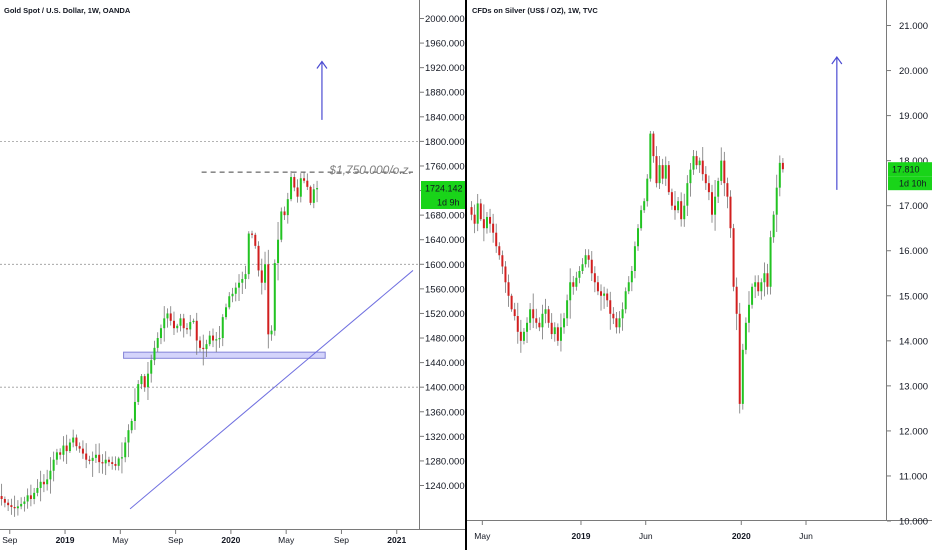  Describe the element at coordinates (224, 355) in the screenshot. I see `gold-support-zone` at that location.